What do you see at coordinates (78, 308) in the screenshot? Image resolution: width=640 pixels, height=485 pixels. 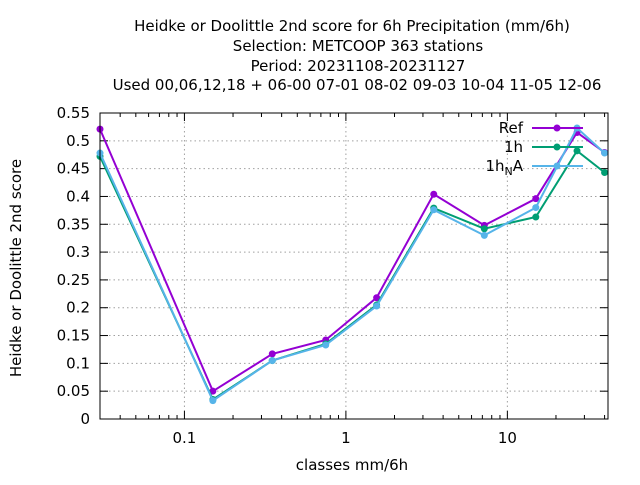 I see `y-tick-label: 0.2` at bounding box center [78, 308].